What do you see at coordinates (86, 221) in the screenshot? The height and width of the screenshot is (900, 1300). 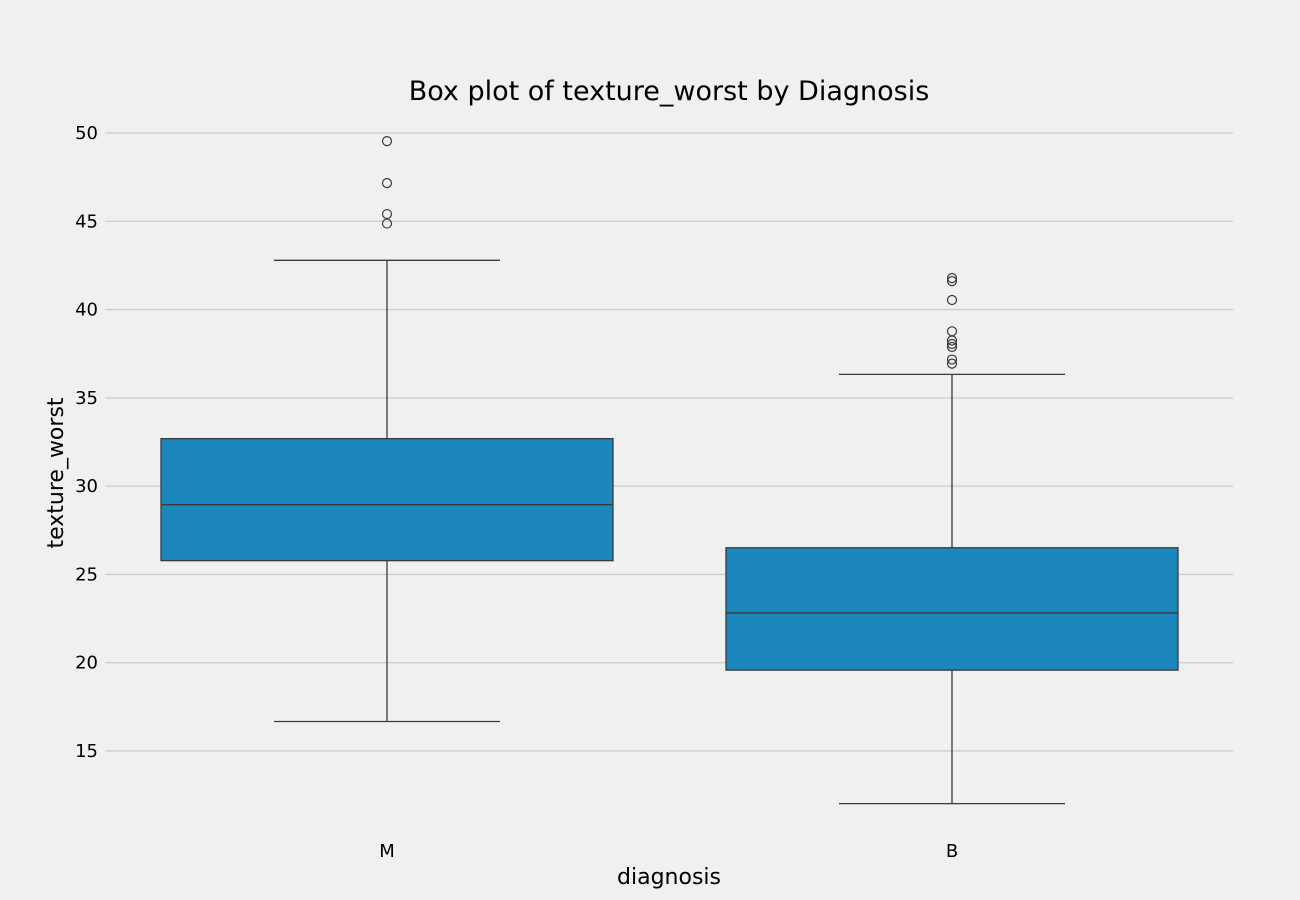 I see `y-tick-label: 45` at bounding box center [86, 221].